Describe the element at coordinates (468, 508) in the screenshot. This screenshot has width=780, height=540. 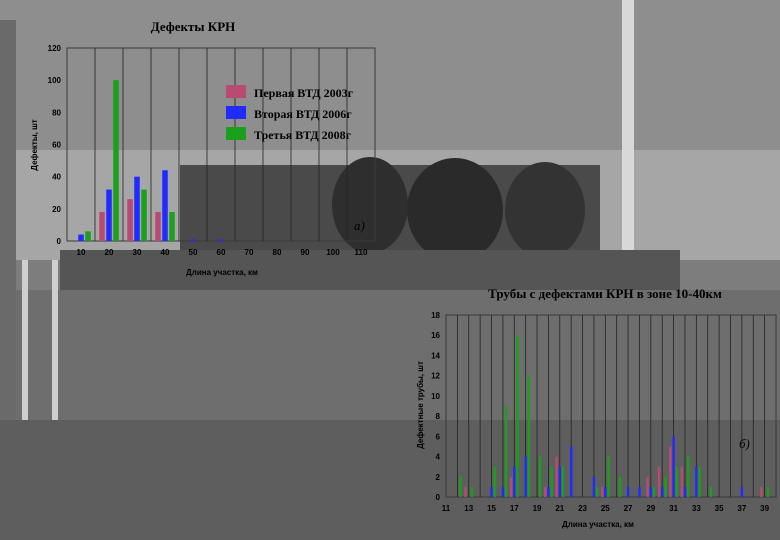
I see `chart2-xtick-label: 13` at that location.